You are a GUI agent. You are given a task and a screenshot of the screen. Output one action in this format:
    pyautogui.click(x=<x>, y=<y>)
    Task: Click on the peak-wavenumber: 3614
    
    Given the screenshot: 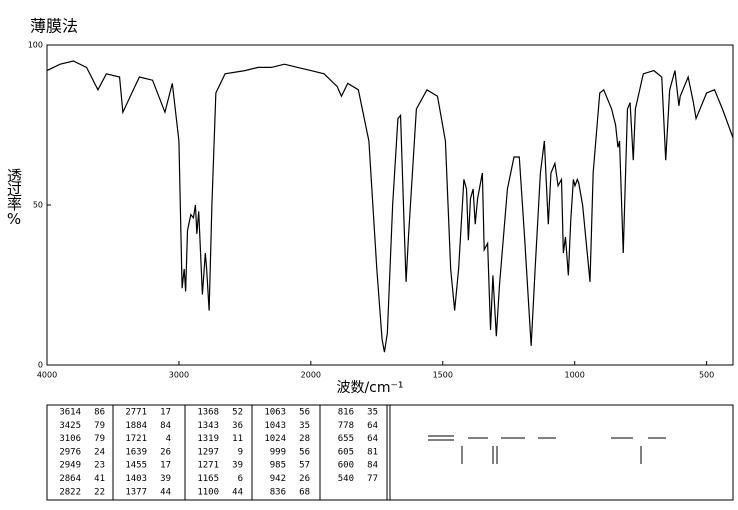 What is the action you would take?
    pyautogui.click(x=70, y=413)
    